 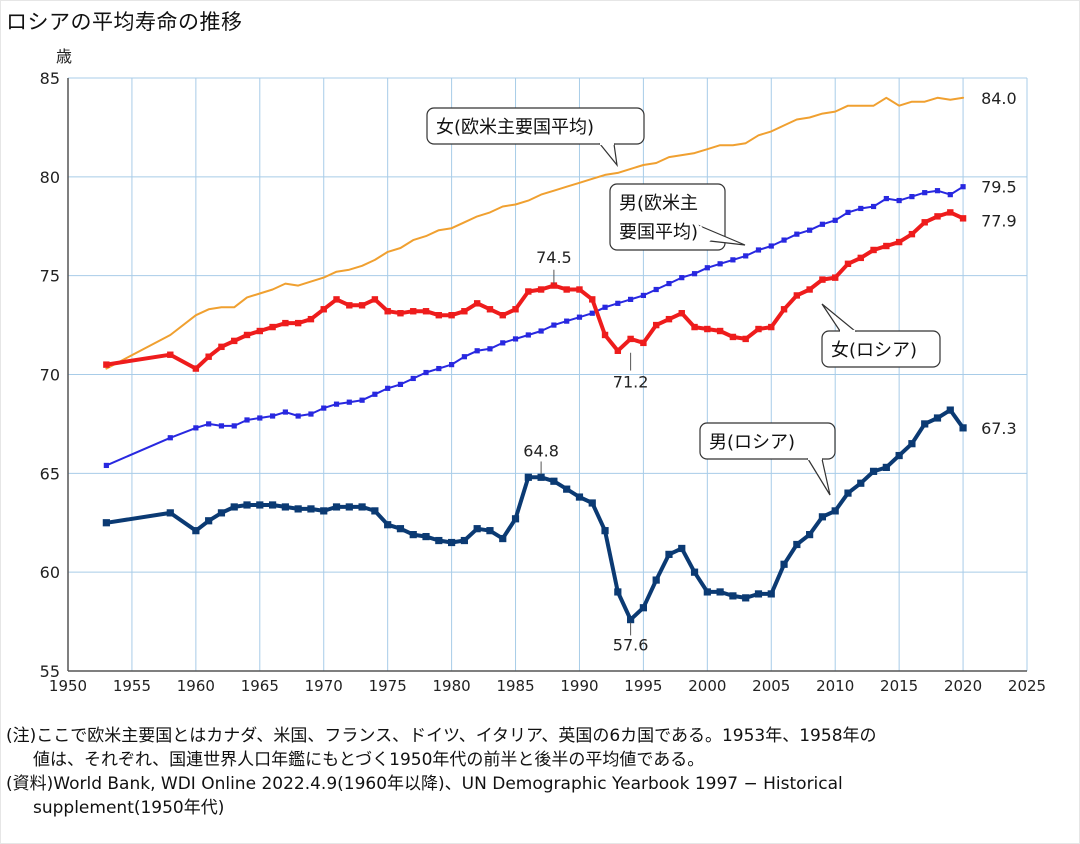 I want to click on y-tick-label: 70, so click(x=50, y=375).